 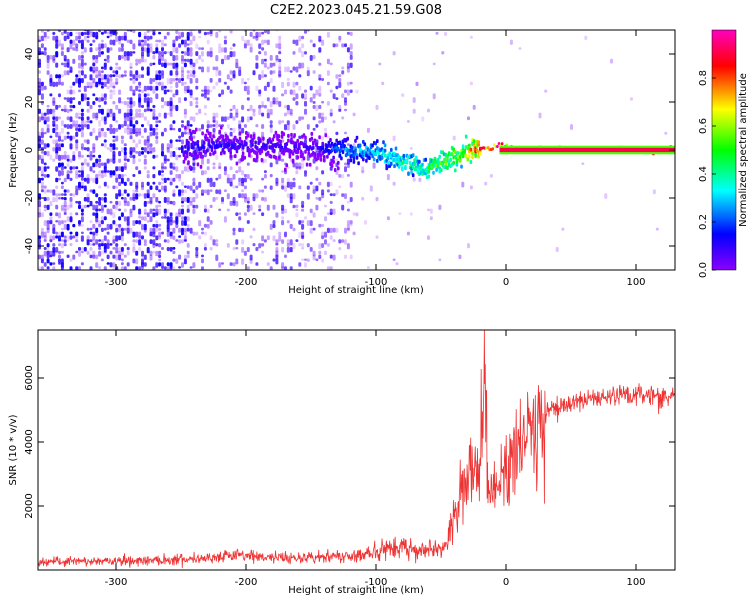 What do you see at coordinates (703, 78) in the screenshot?
I see `colorbar-tick-label: 0.8` at bounding box center [703, 78].